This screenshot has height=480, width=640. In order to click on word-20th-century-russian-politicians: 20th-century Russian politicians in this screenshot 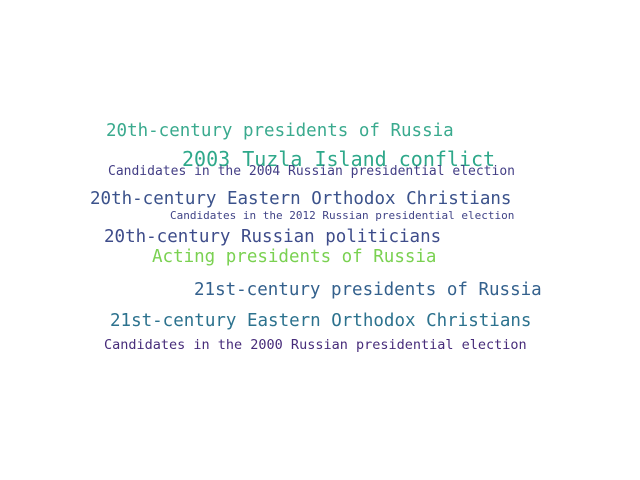, I will do `click(273, 237)`.